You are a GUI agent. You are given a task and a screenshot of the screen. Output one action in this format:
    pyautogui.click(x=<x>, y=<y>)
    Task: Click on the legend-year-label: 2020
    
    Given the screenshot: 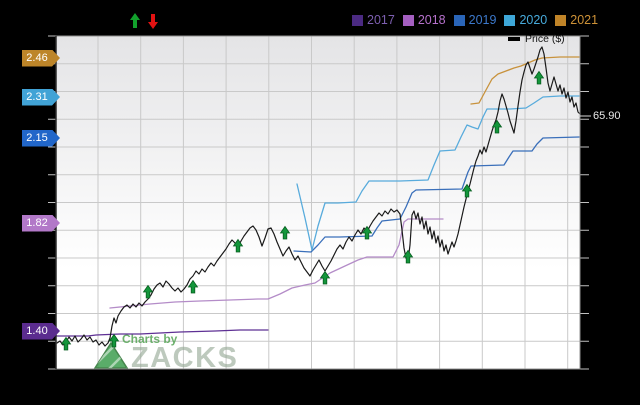 What is the action you would take?
    pyautogui.click(x=533, y=20)
    